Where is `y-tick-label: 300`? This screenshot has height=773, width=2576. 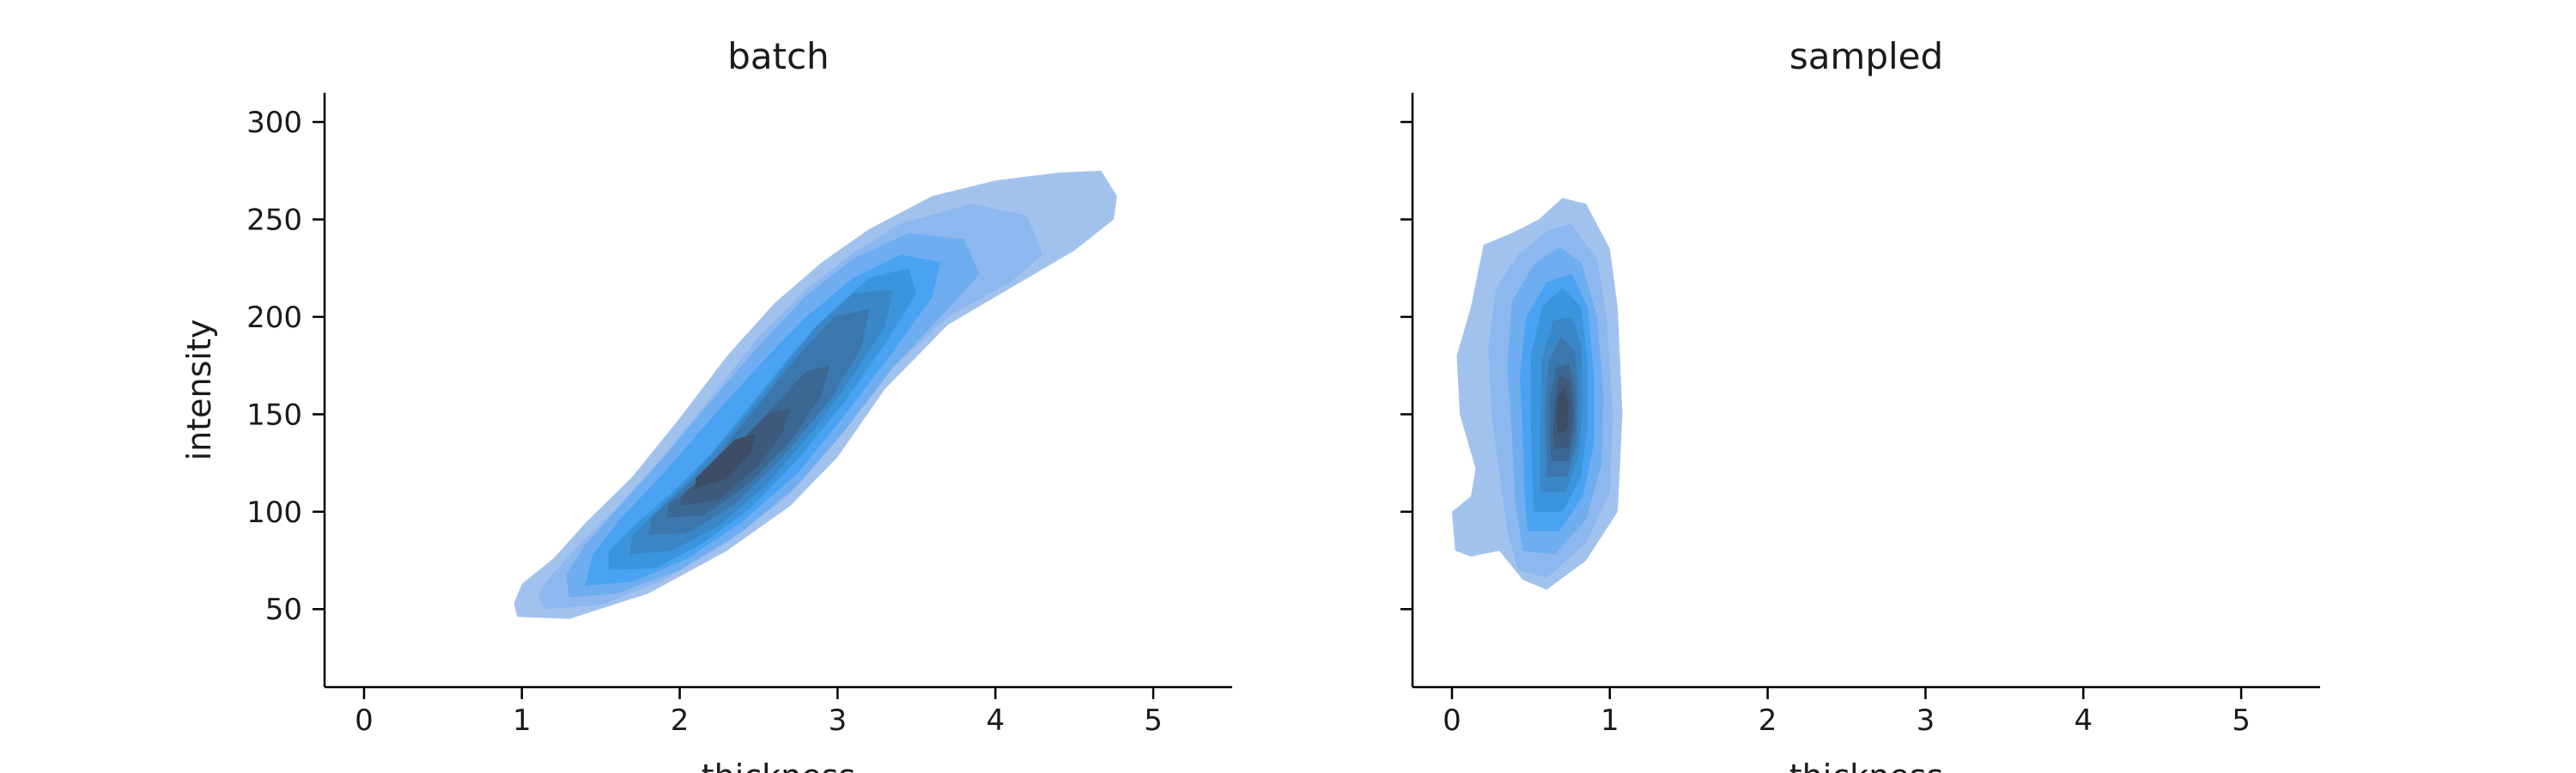
y-tick-label: 300 is located at coordinates (274, 123).